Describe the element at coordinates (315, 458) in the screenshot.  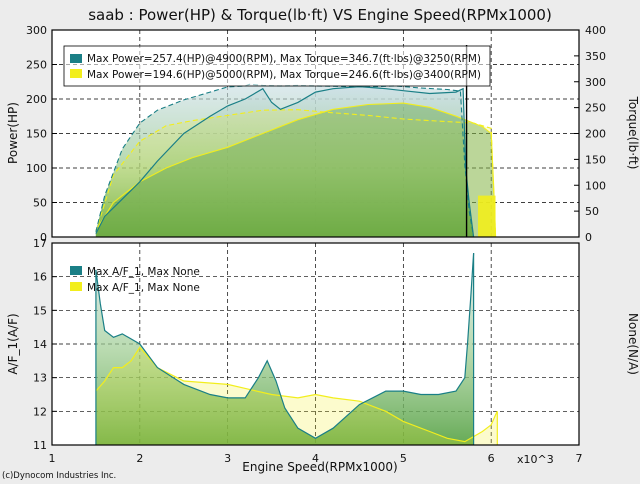
I see `x-tick-label: 4` at that location.